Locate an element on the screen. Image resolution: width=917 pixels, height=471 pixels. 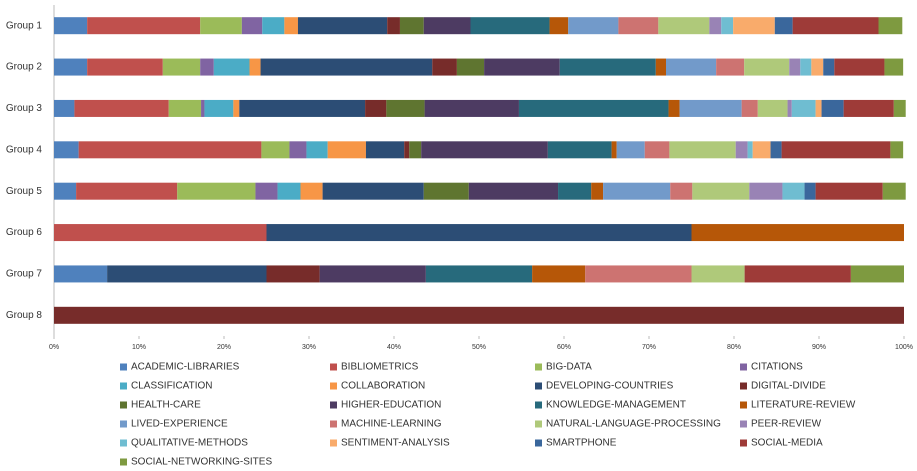
legend-label: DEVELOPING-COUNTRIES is located at coordinates (610, 386).